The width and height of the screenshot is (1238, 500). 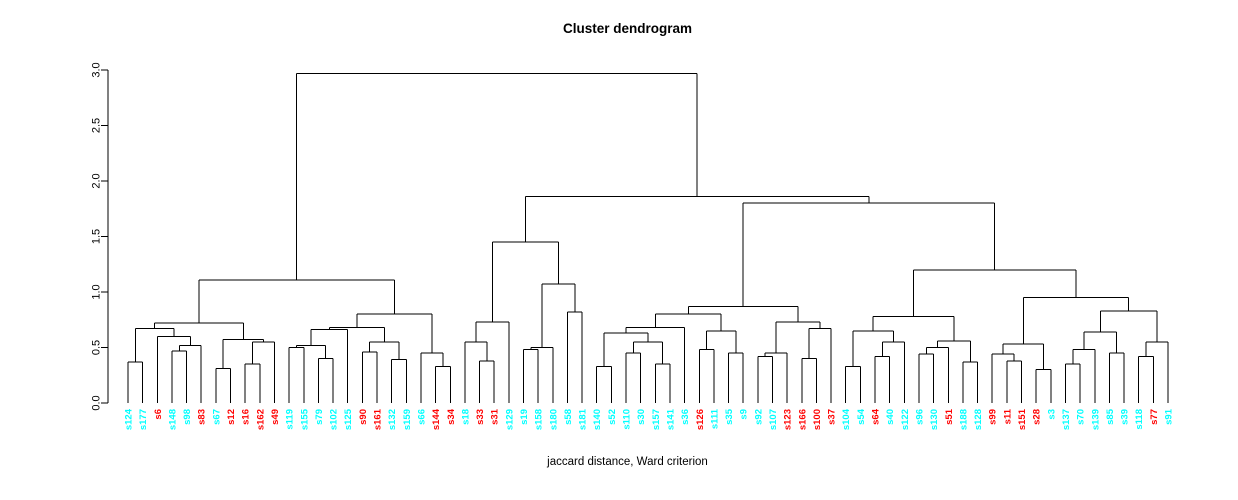 What do you see at coordinates (275, 417) in the screenshot?
I see `leaf-label: s49` at bounding box center [275, 417].